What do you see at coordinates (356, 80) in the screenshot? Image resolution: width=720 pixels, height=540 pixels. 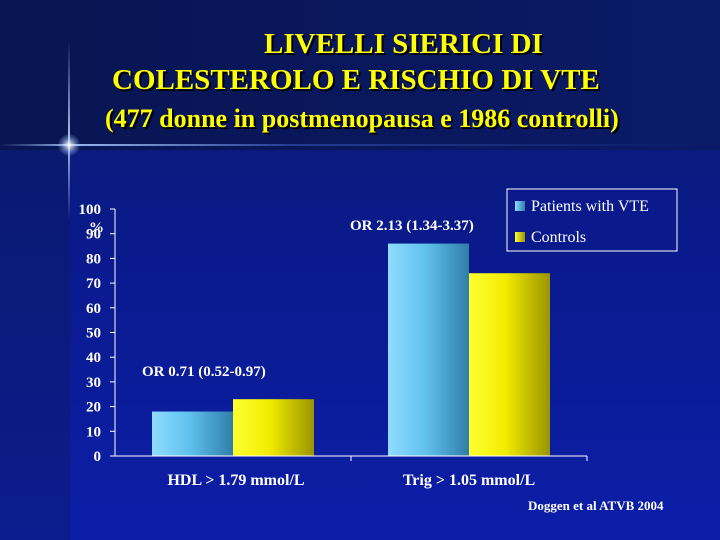 I see `title-line-2: COLESTEROLO E RISCHIO DI VTE` at bounding box center [356, 80].